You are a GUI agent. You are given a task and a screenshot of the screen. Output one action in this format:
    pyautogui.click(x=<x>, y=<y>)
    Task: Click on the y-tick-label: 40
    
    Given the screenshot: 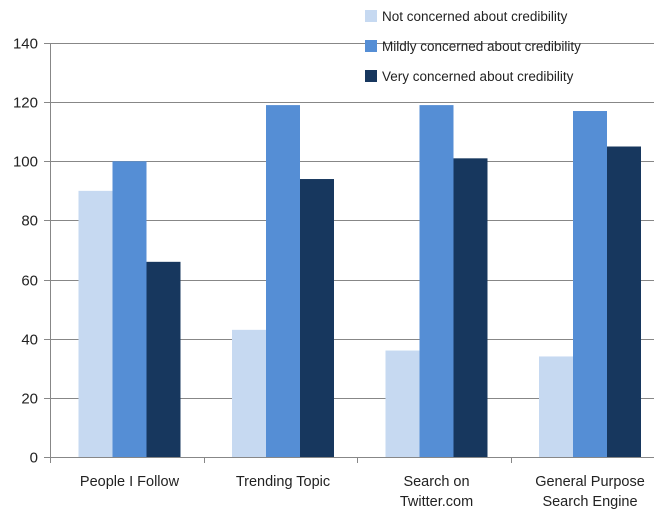 What is the action you would take?
    pyautogui.click(x=29, y=340)
    